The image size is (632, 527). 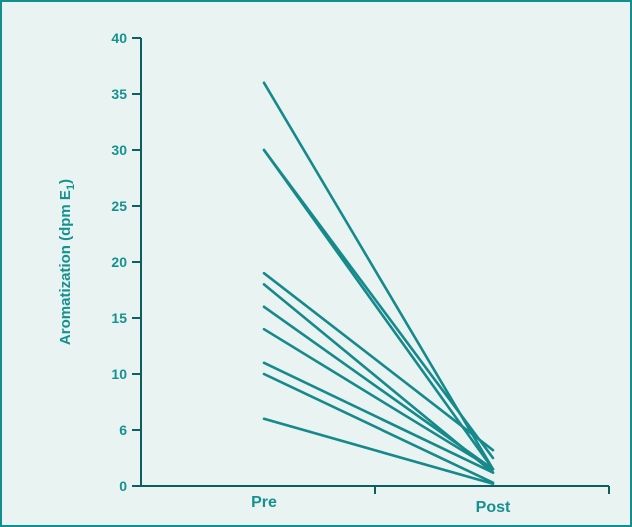 I want to click on y-tick-label: 6, so click(x=123, y=430).